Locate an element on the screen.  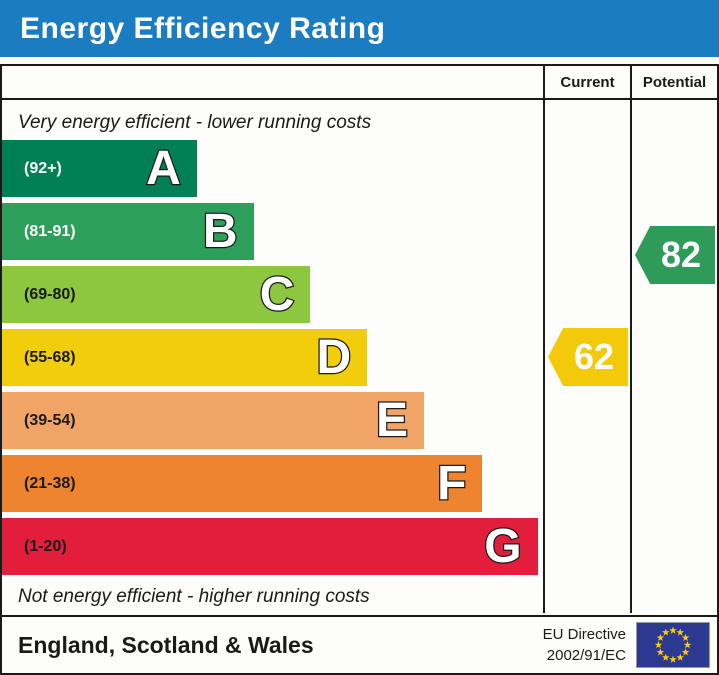
band-row-d: (55-68) D is located at coordinates (272, 360).